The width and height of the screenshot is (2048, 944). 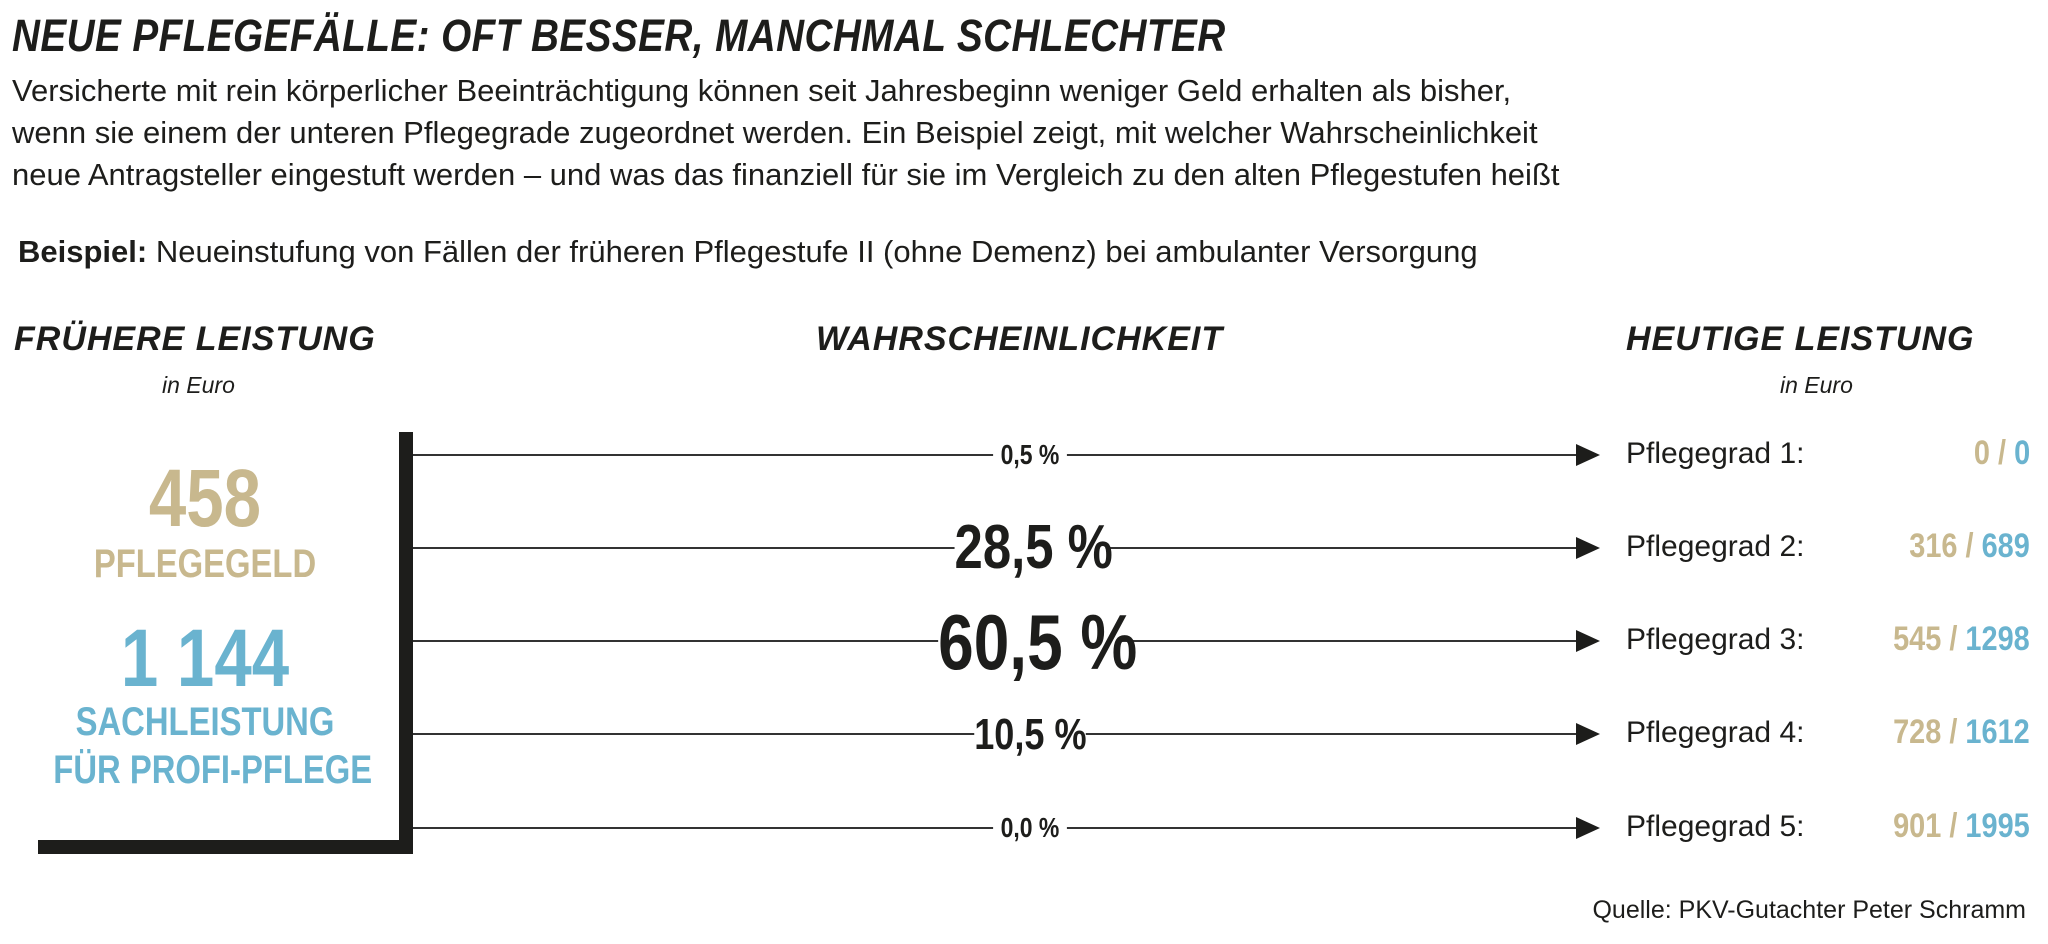 What do you see at coordinates (2005, 546) in the screenshot?
I see `grade-2-sachleistung: 689` at bounding box center [2005, 546].